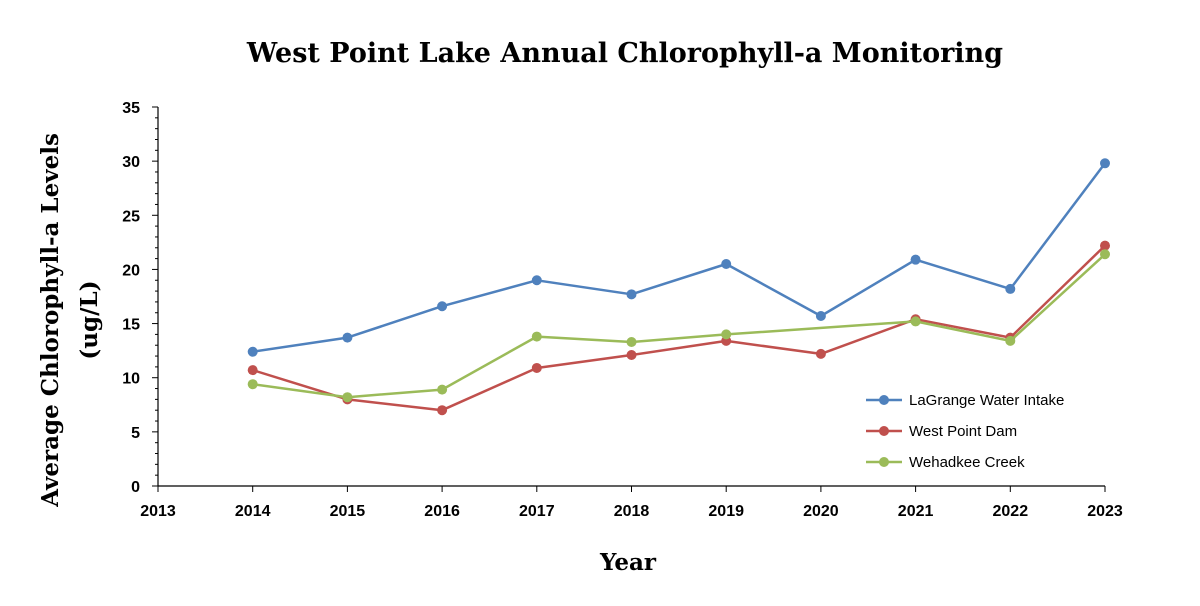  What do you see at coordinates (50, 320) in the screenshot?
I see `y-axis-title-line-1: Average Chlorophyll-a Levels` at bounding box center [50, 320].